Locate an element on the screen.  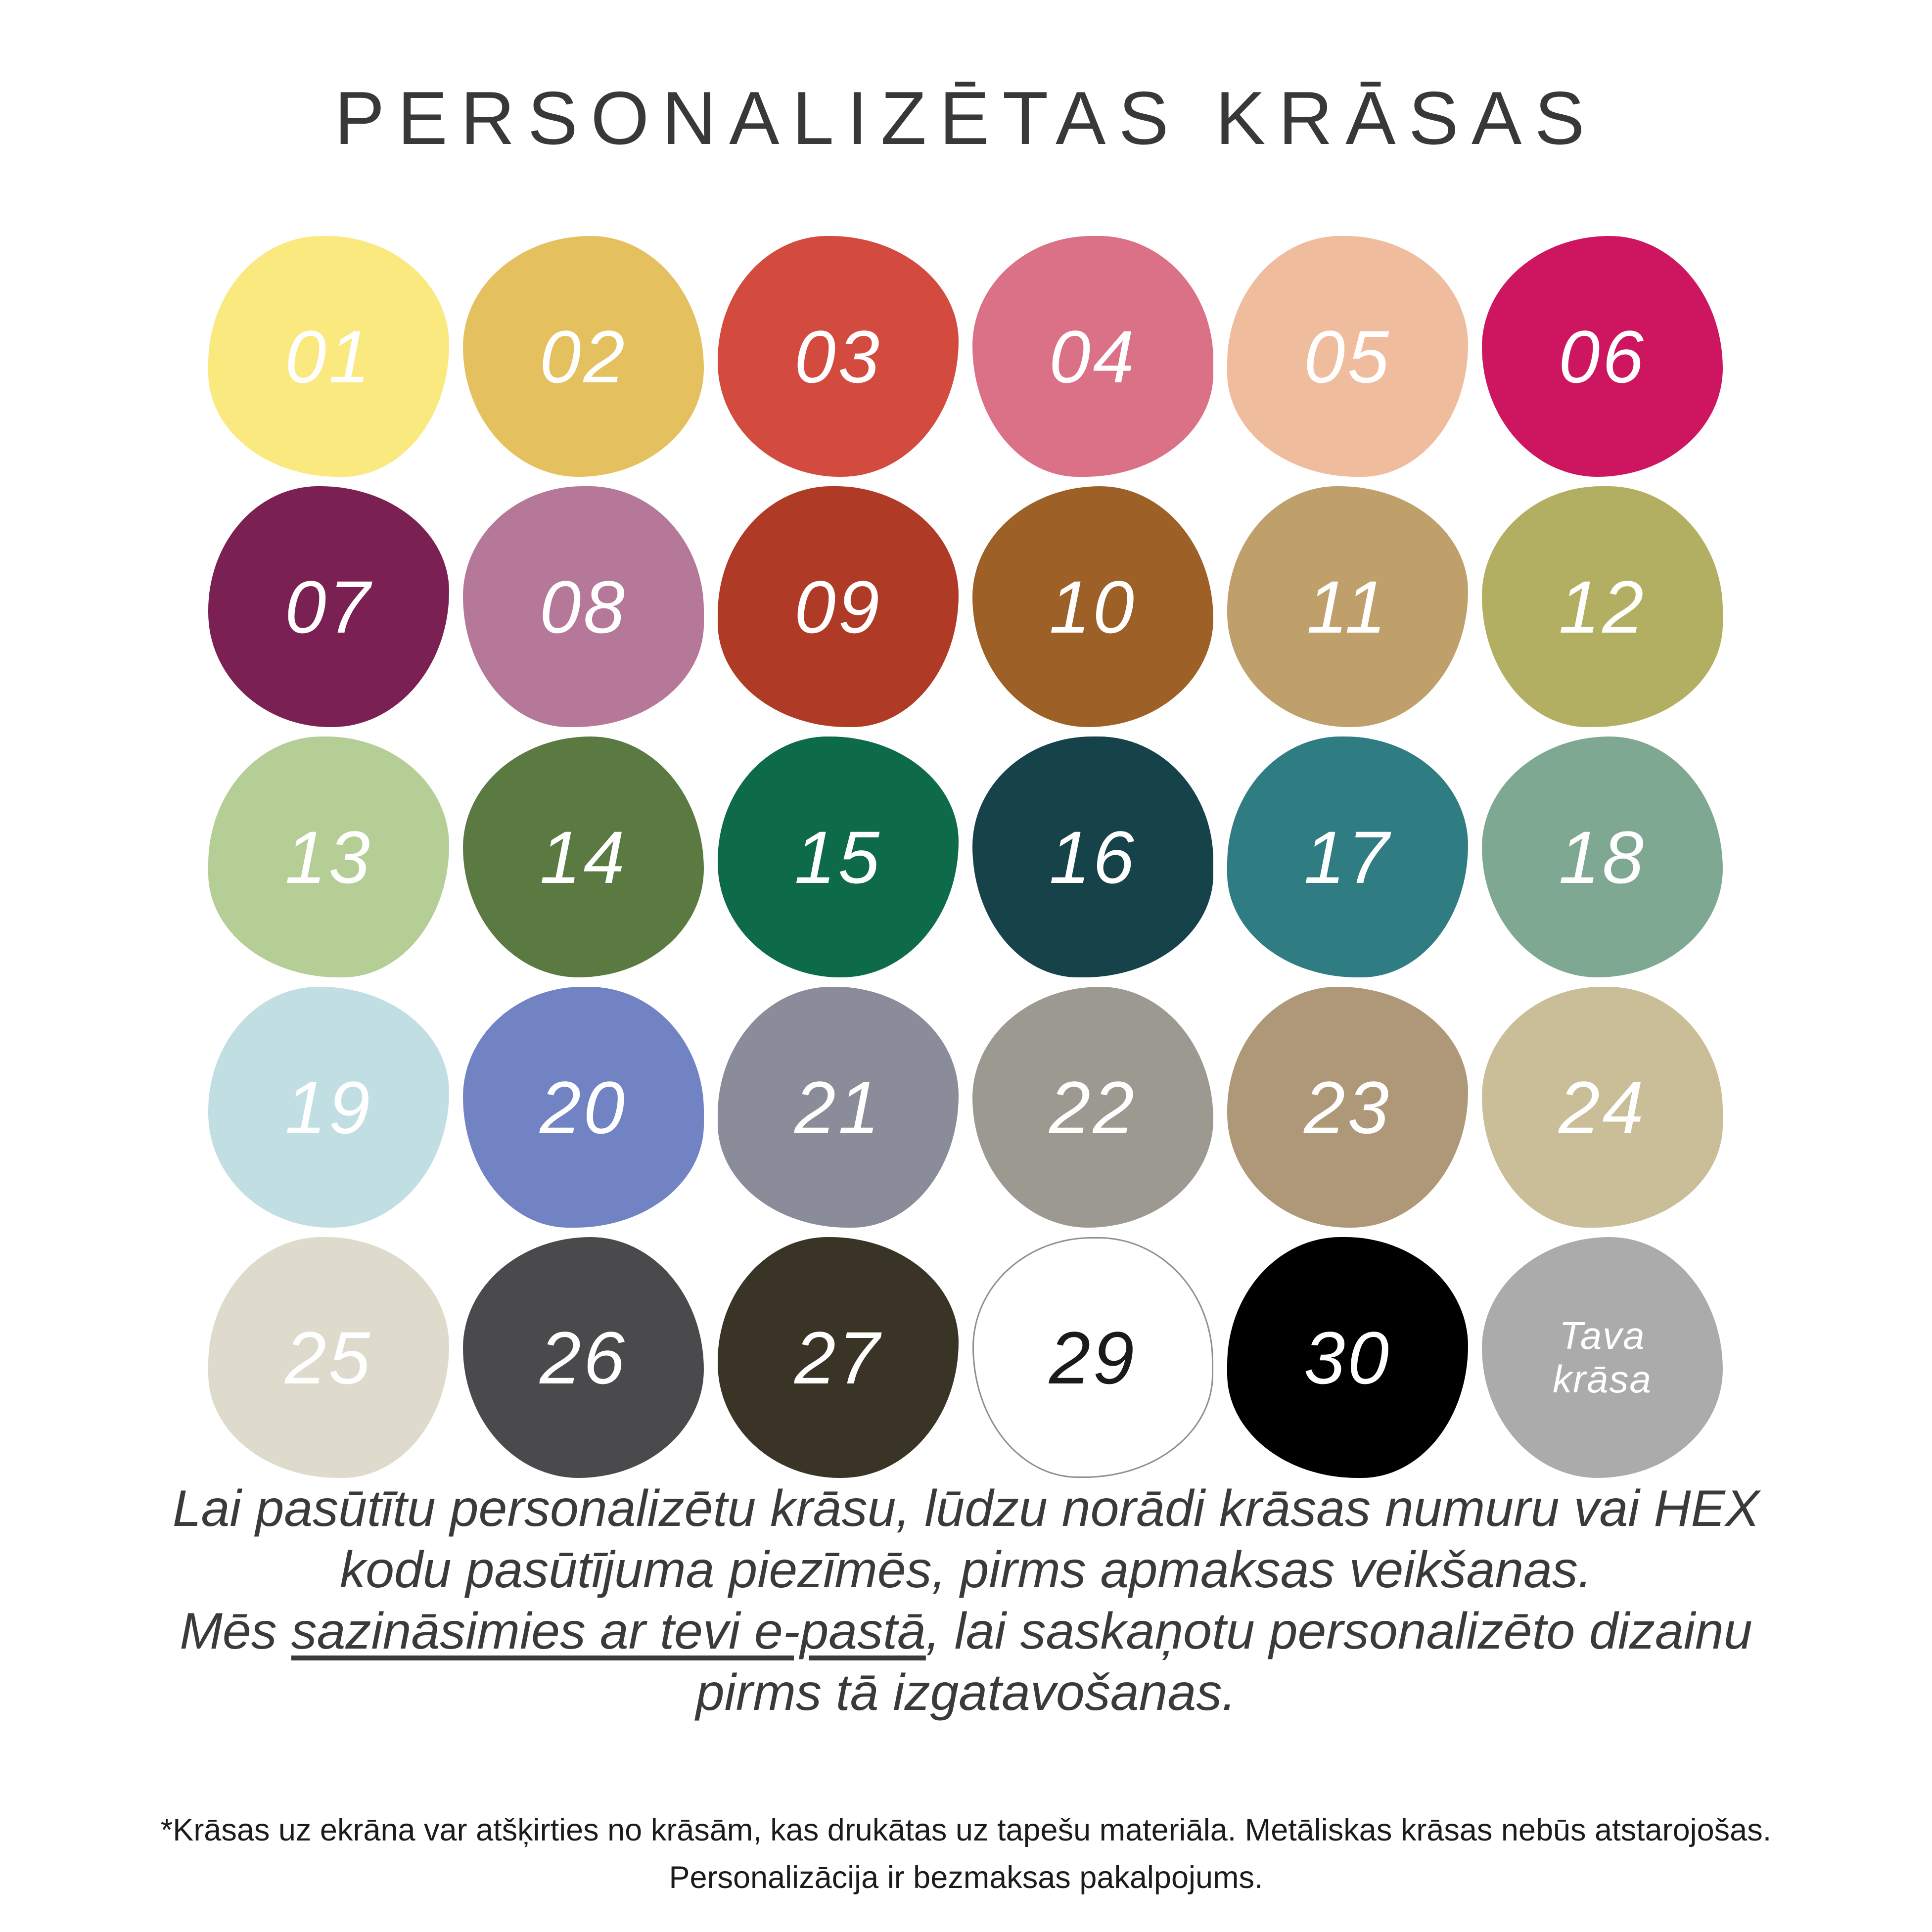
swatch-number: 03 is located at coordinates (838, 356).